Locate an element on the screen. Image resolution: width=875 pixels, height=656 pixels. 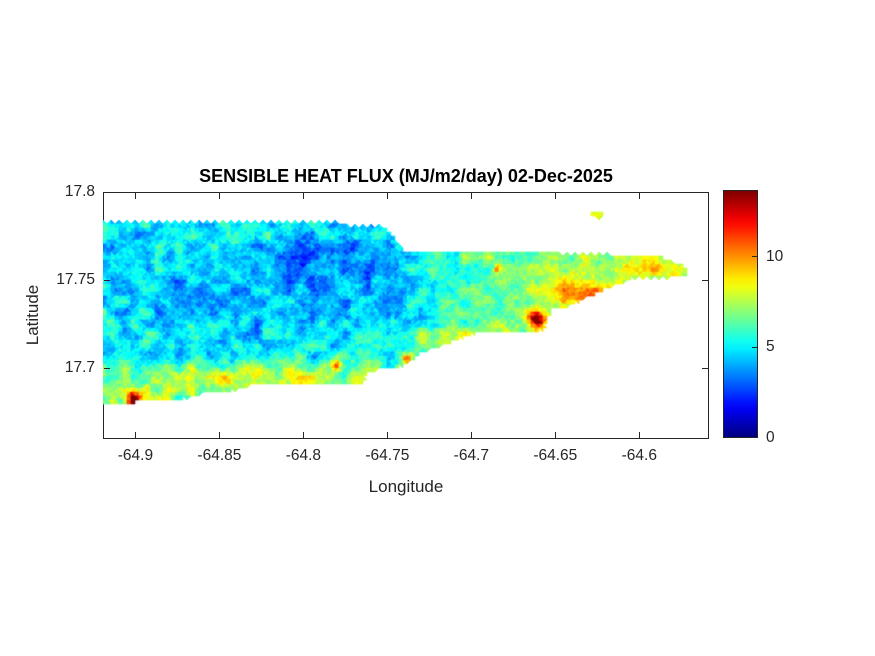
x-tick-label: -64.8 is located at coordinates (303, 455).